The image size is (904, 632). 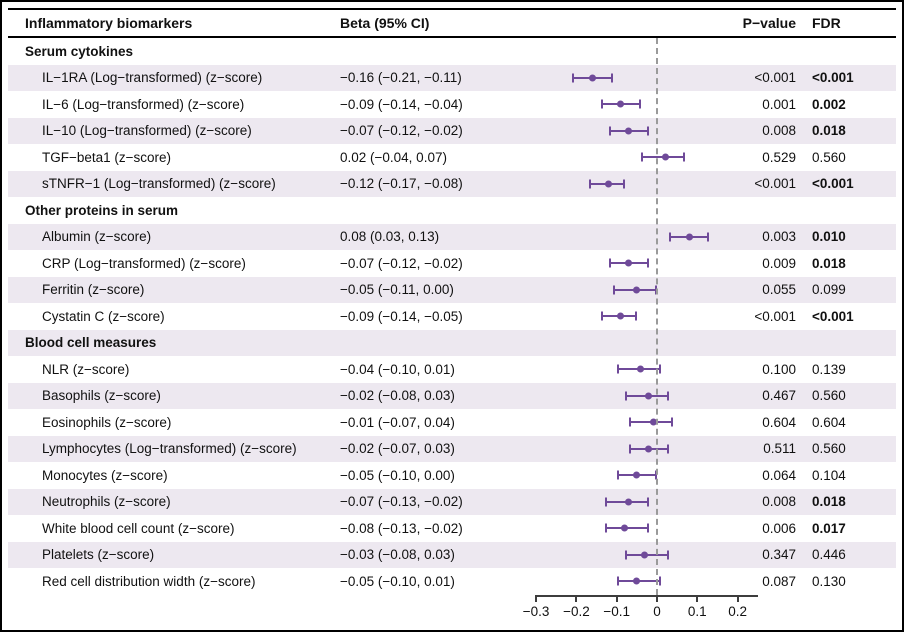 I want to click on biomarker-label: Monocytes (z−score), so click(x=105, y=475).